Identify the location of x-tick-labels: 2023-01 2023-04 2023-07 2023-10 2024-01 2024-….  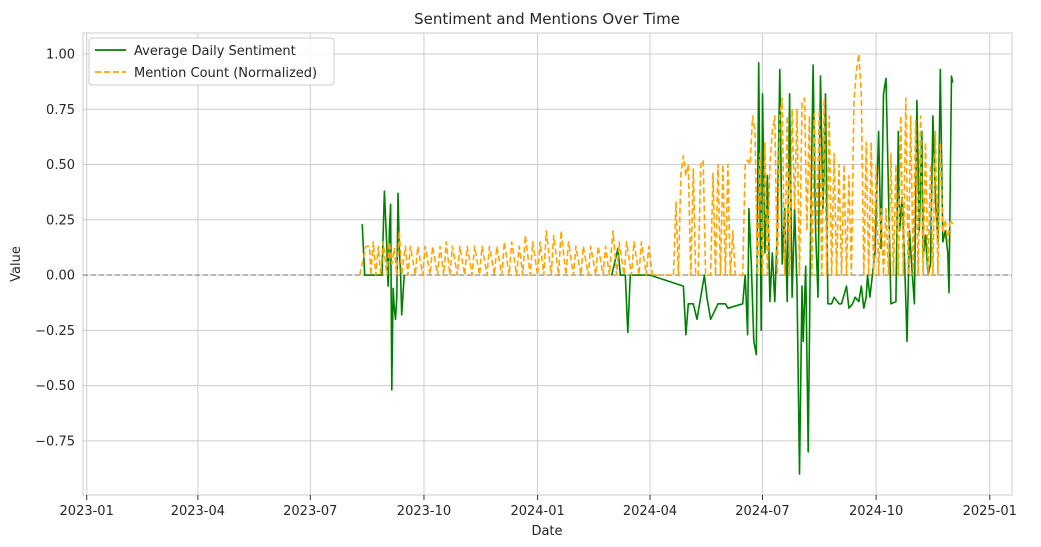
(538, 507).